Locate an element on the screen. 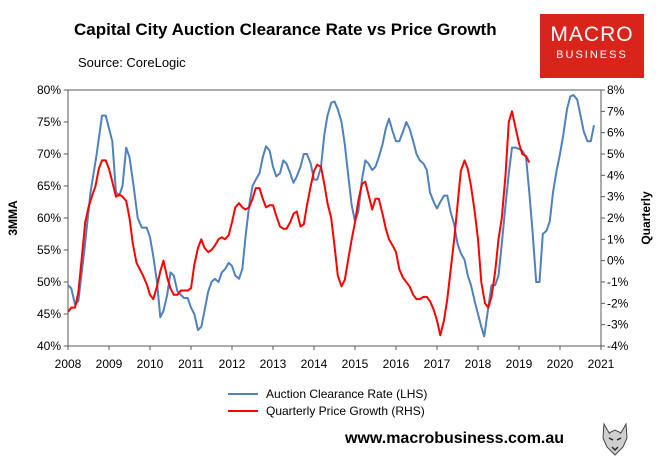 Image resolution: width=660 pixels, height=472 pixels. x-tick-label: 2015 is located at coordinates (355, 364).